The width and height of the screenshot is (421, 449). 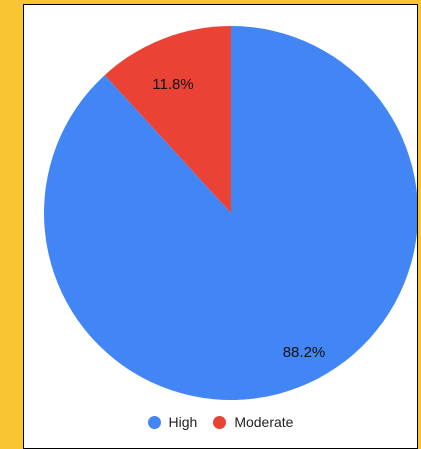 I want to click on legend-label-moderate: Moderate, so click(x=264, y=422).